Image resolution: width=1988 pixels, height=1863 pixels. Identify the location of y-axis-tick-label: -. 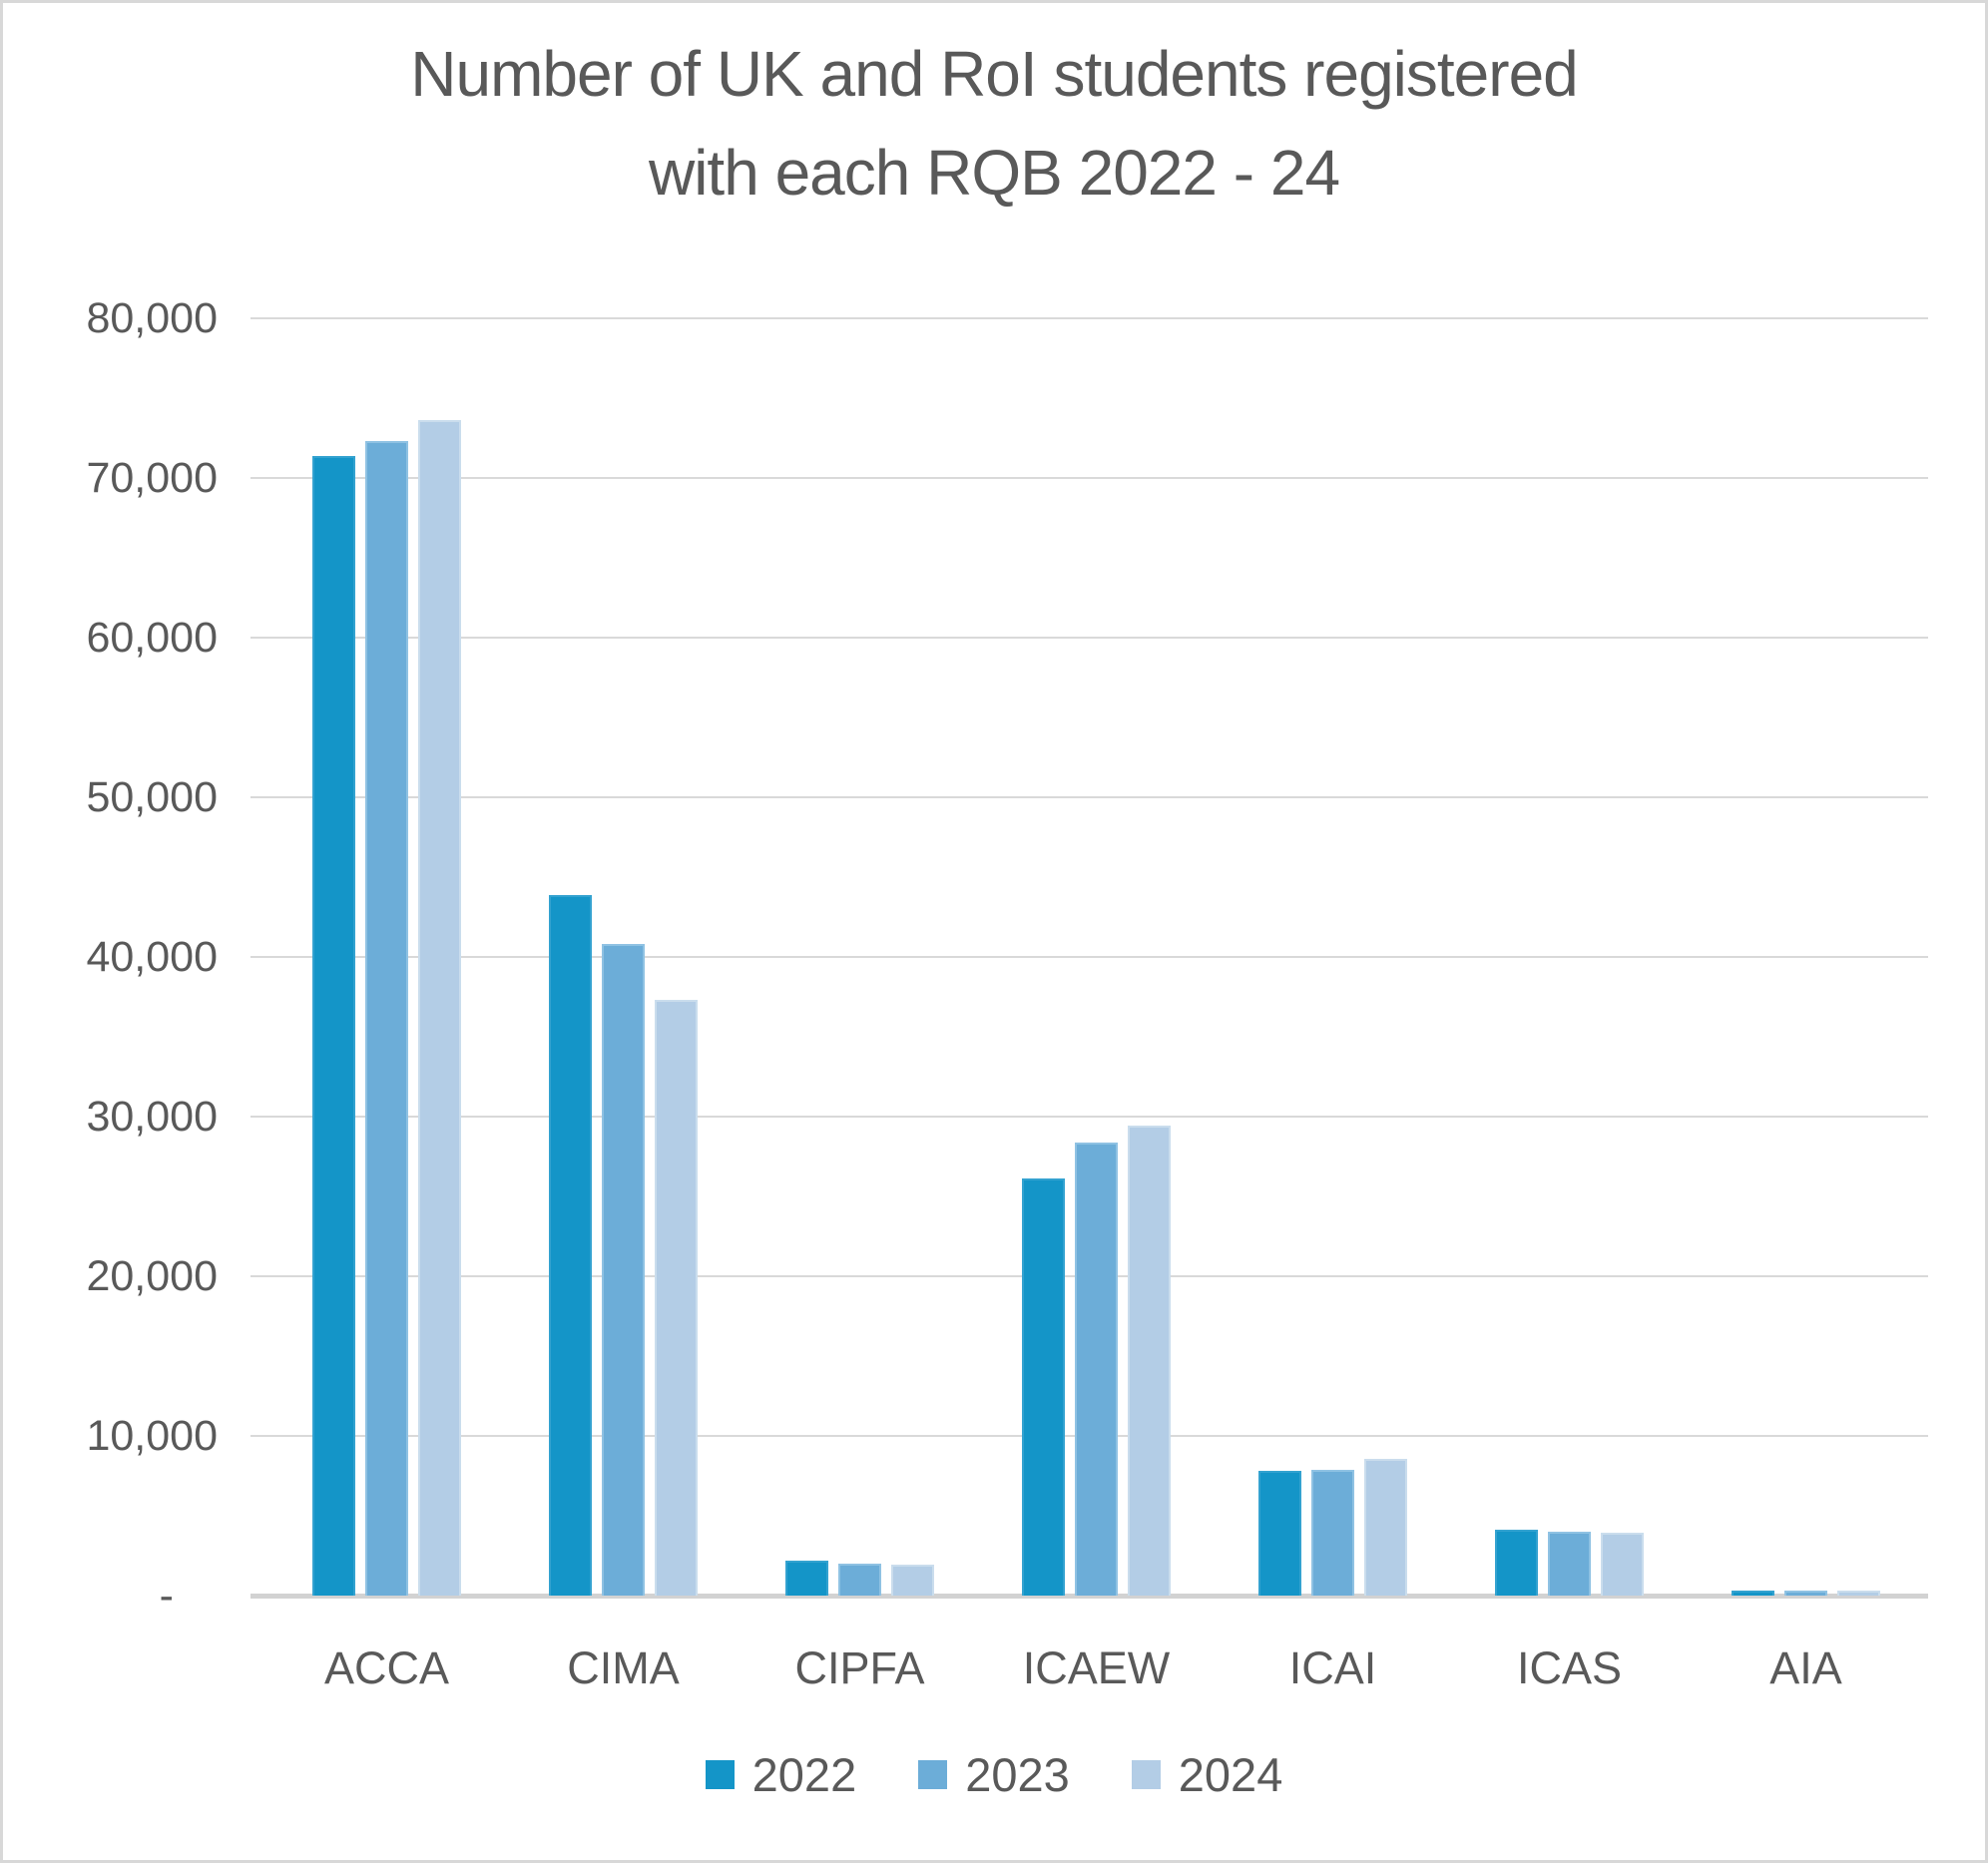
(166, 1596).